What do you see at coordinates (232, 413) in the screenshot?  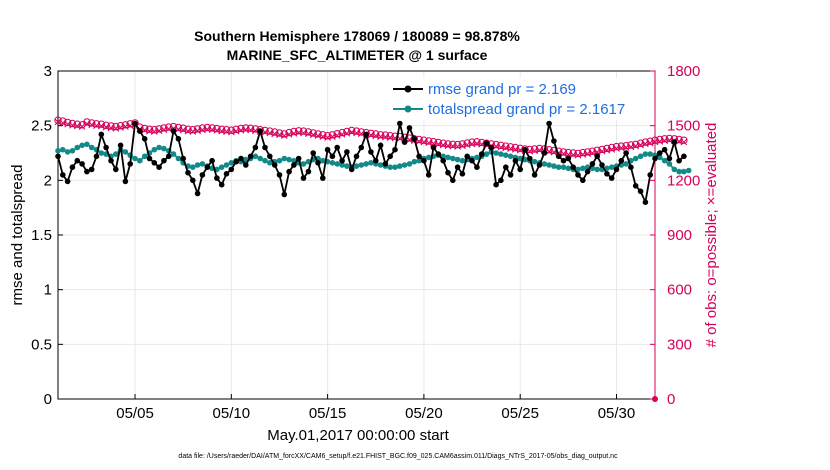 I see `x-tick-label: 05/10` at bounding box center [232, 413].